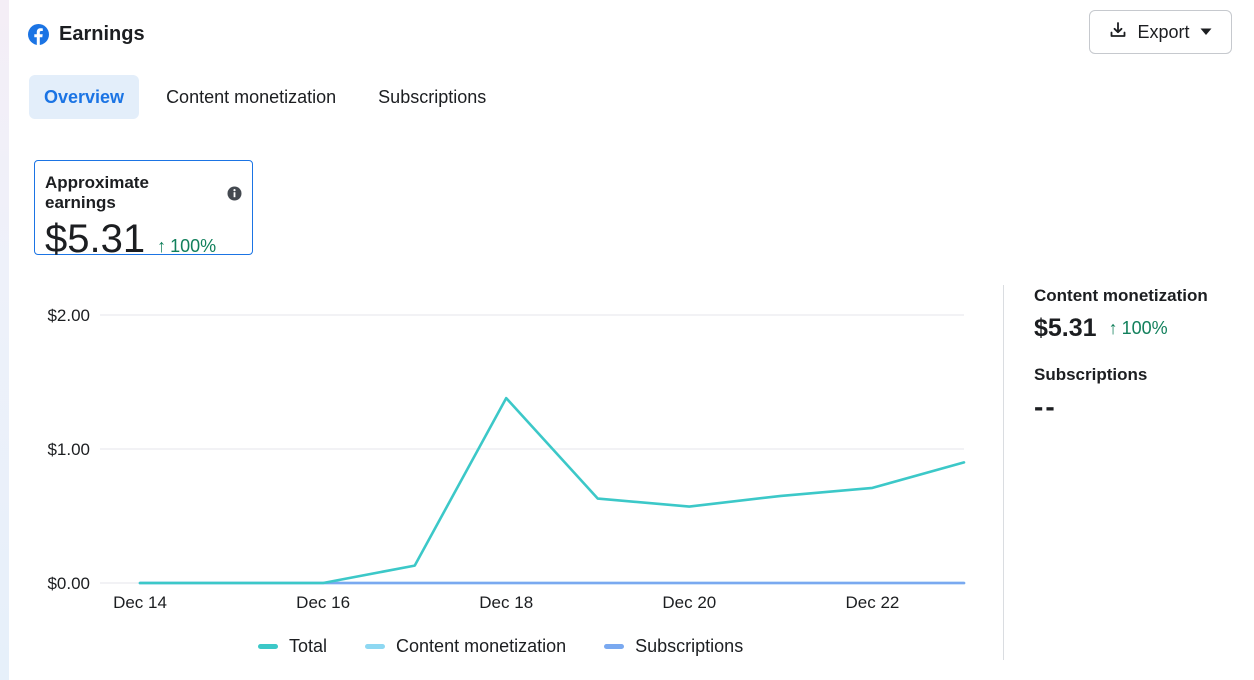 Image resolution: width=1254 pixels, height=680 pixels. I want to click on legend-swatch-subscriptions, so click(614, 646).